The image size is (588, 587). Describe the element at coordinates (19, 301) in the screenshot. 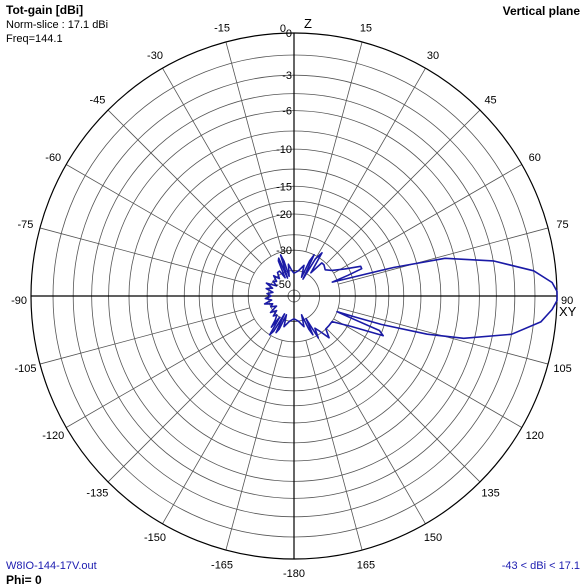

I see `angle-label: -90` at that location.